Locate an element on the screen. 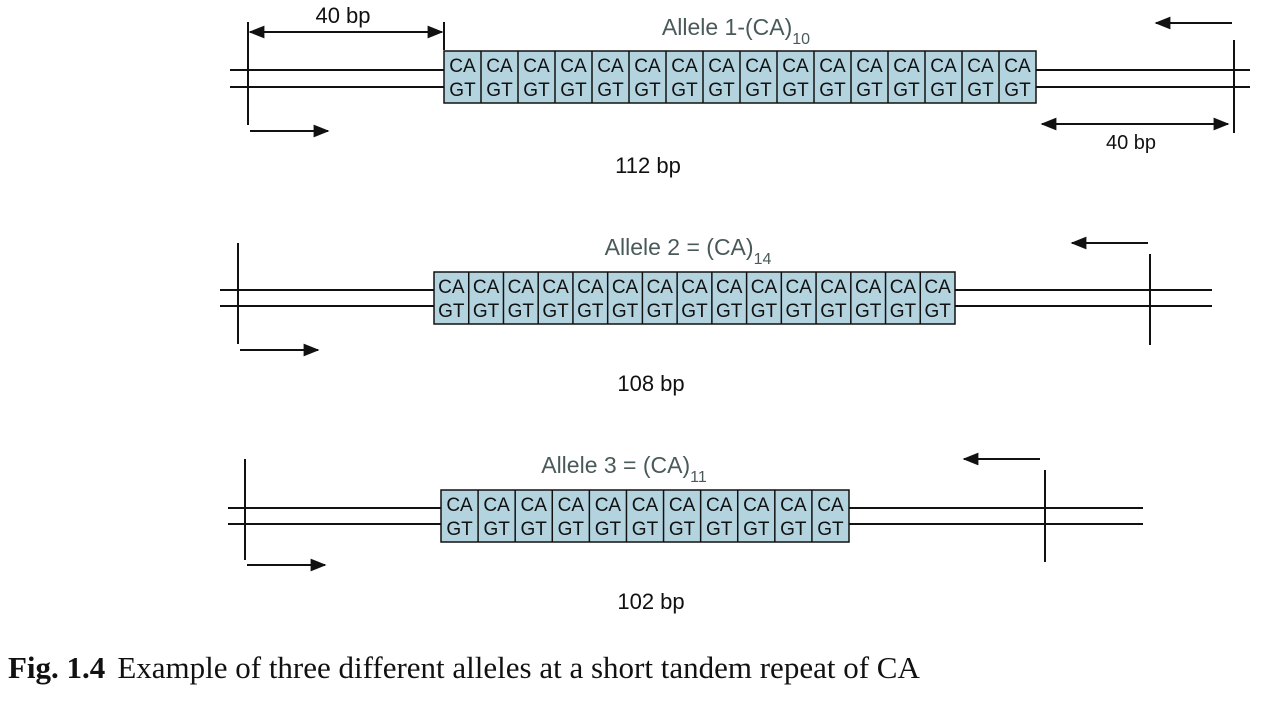 This screenshot has height=718, width=1264. allele-title: Allele 1-(CA)10 is located at coordinates (736, 31).